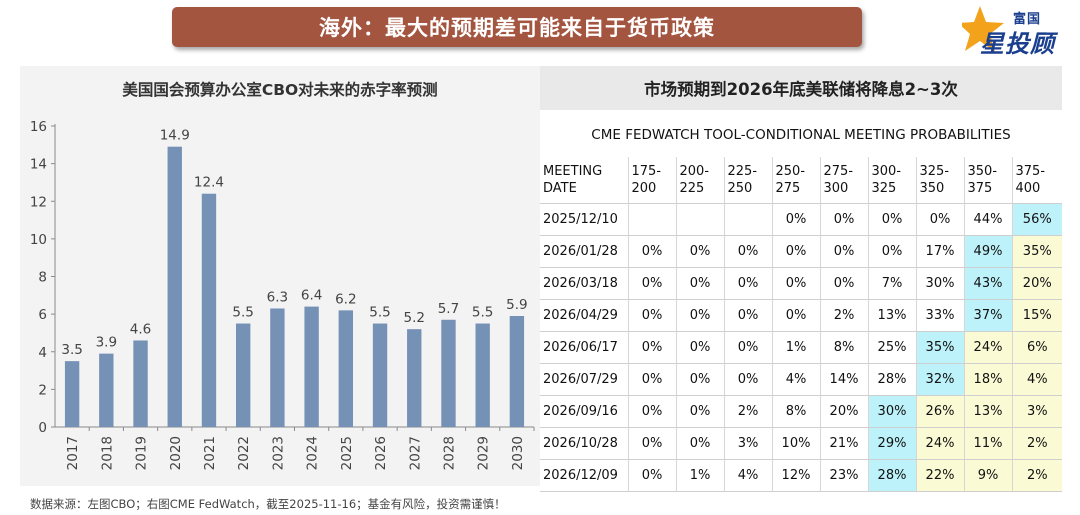  I want to click on header-line: 225, so click(692, 188).